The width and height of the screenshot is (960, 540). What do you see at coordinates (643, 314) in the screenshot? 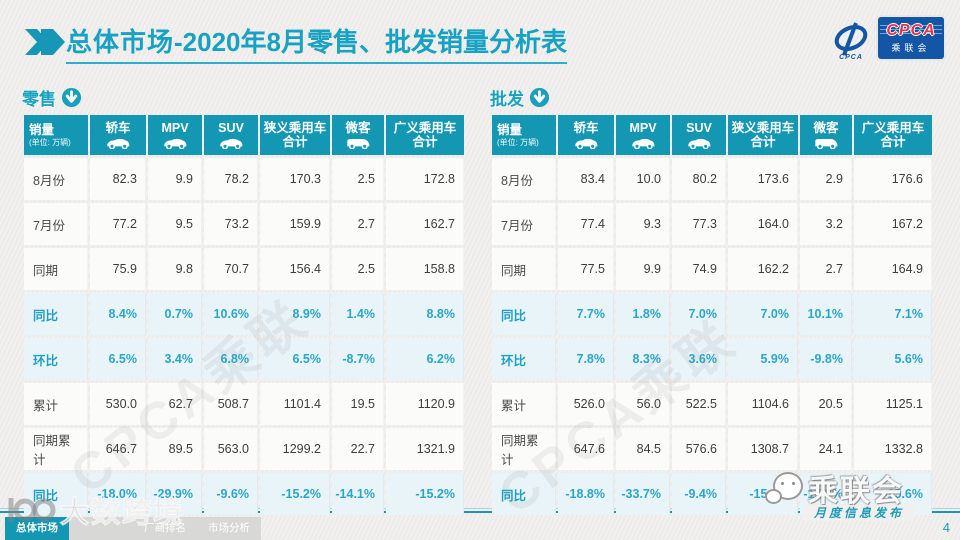
I see `data-cell: 1.8%` at bounding box center [643, 314].